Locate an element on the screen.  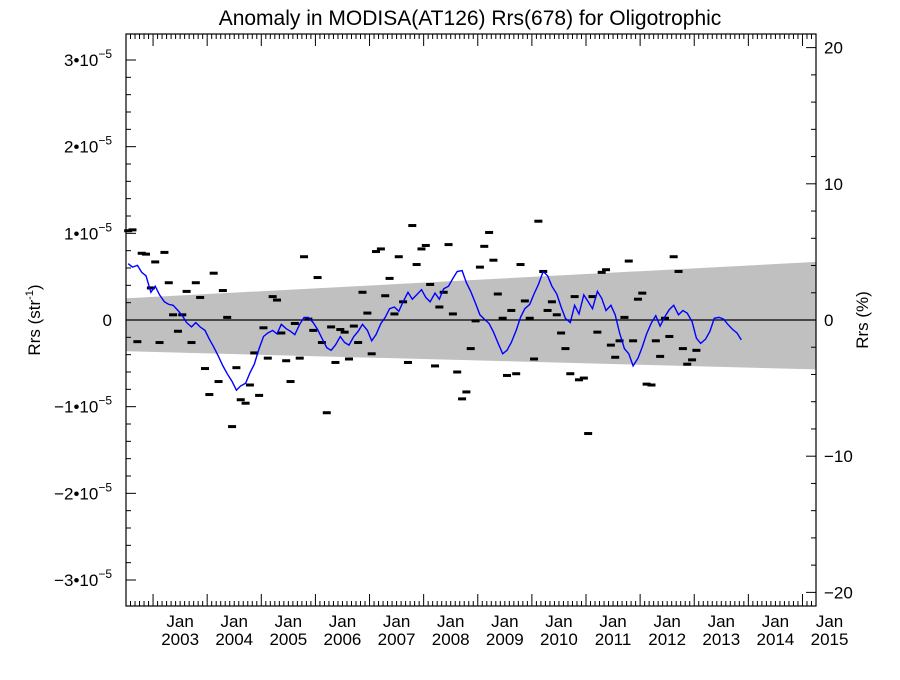
y-right-tick-label: 20 is located at coordinates (833, 48).